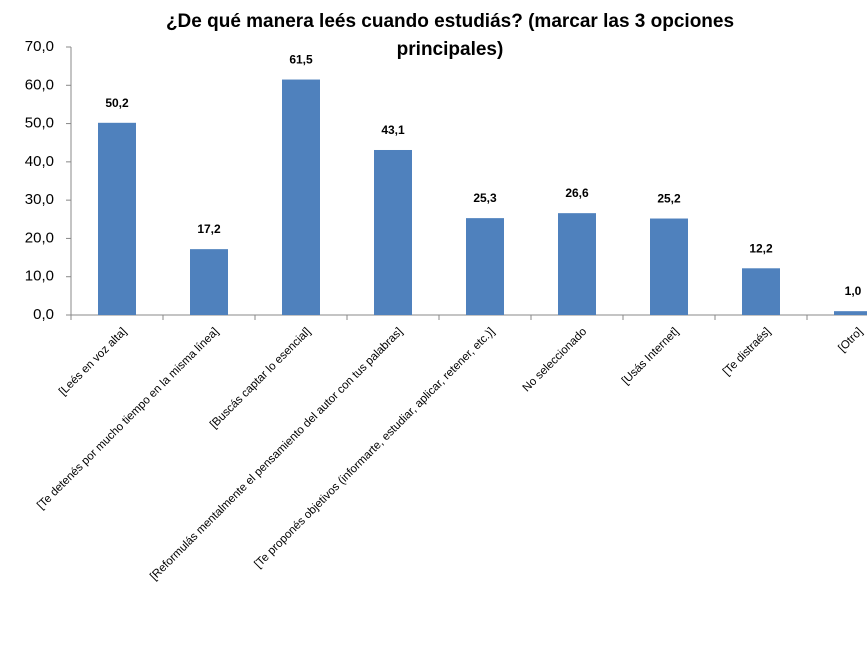 This screenshot has height=655, width=867. I want to click on value-label: 61,5, so click(301, 60).